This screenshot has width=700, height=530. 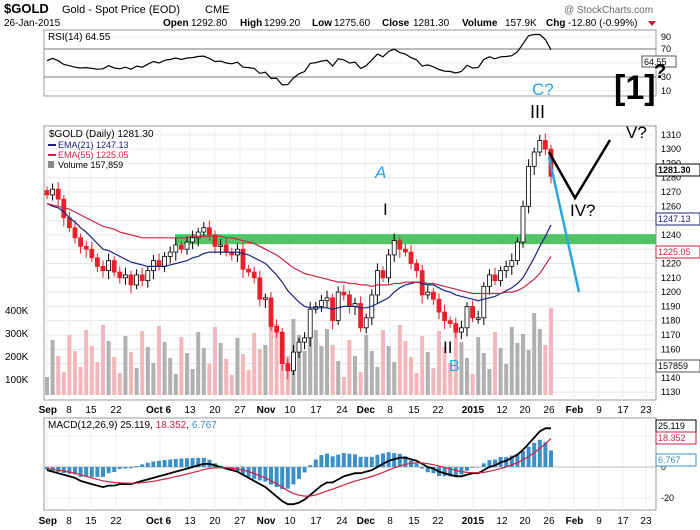 I want to click on macd-line, so click(x=298, y=466).